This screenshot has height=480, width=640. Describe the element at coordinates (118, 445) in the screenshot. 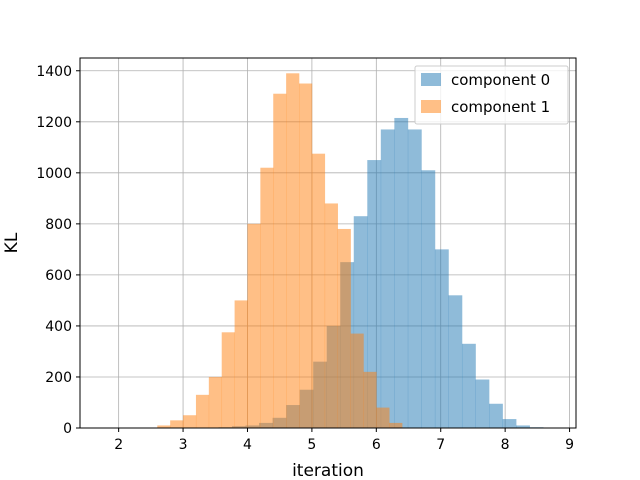

I see `x-tick-label: 2` at that location.